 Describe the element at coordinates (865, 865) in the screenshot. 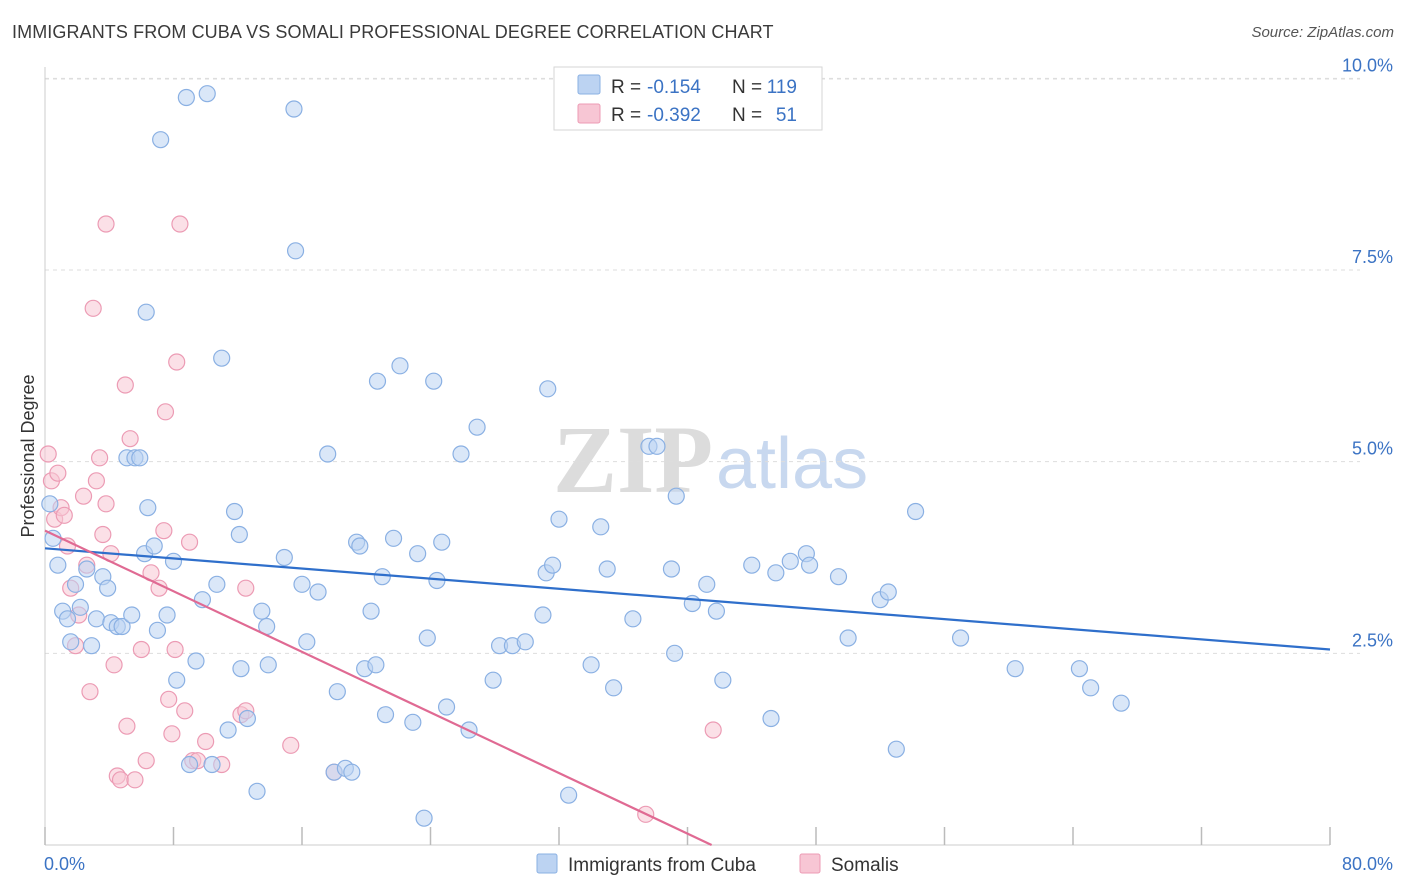

I see `bottom-legend-label-somali: Somalis` at that location.